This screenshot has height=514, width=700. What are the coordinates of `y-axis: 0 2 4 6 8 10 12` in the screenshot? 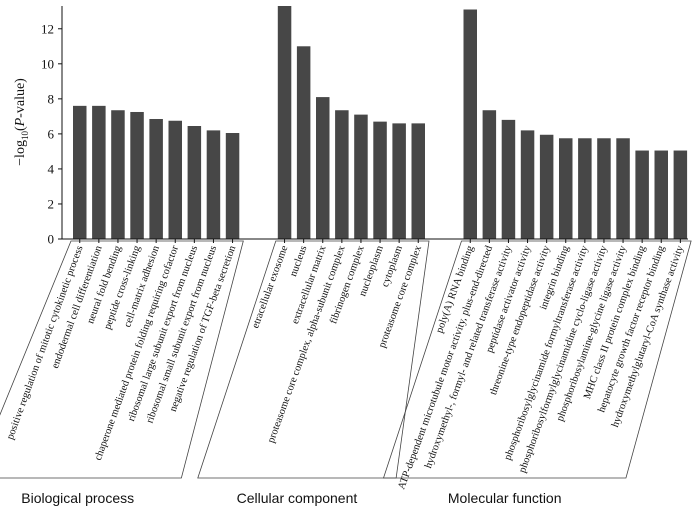 It's located at (52, 126).